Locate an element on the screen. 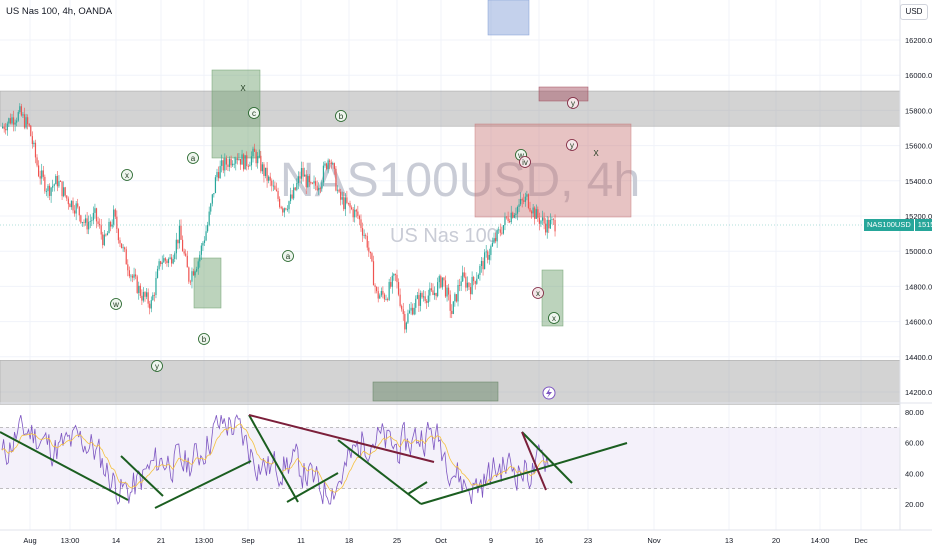 Image resolution: width=932 pixels, height=550 pixels. price-tick-3: 15600.0 is located at coordinates (918, 146).